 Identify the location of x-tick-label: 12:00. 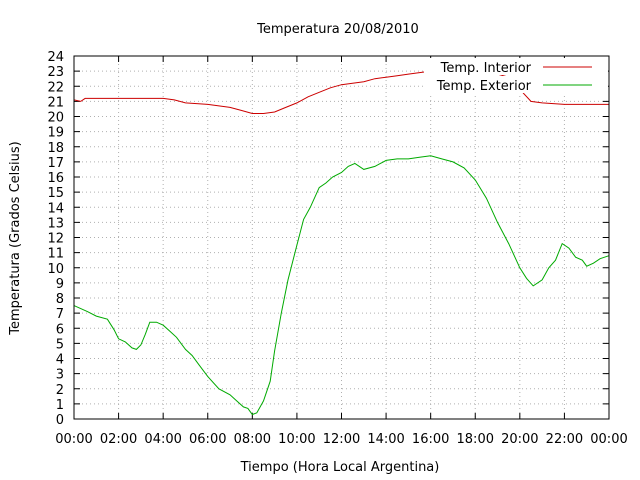
(341, 439).